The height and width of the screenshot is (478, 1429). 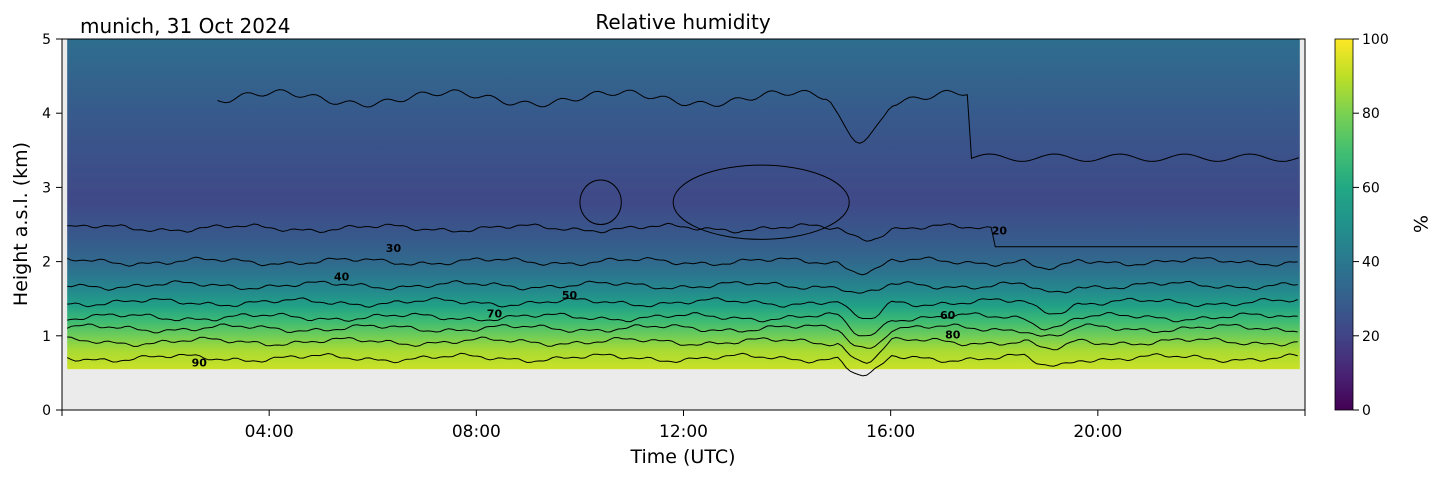 What do you see at coordinates (495, 314) in the screenshot?
I see `contour-label: 70` at bounding box center [495, 314].